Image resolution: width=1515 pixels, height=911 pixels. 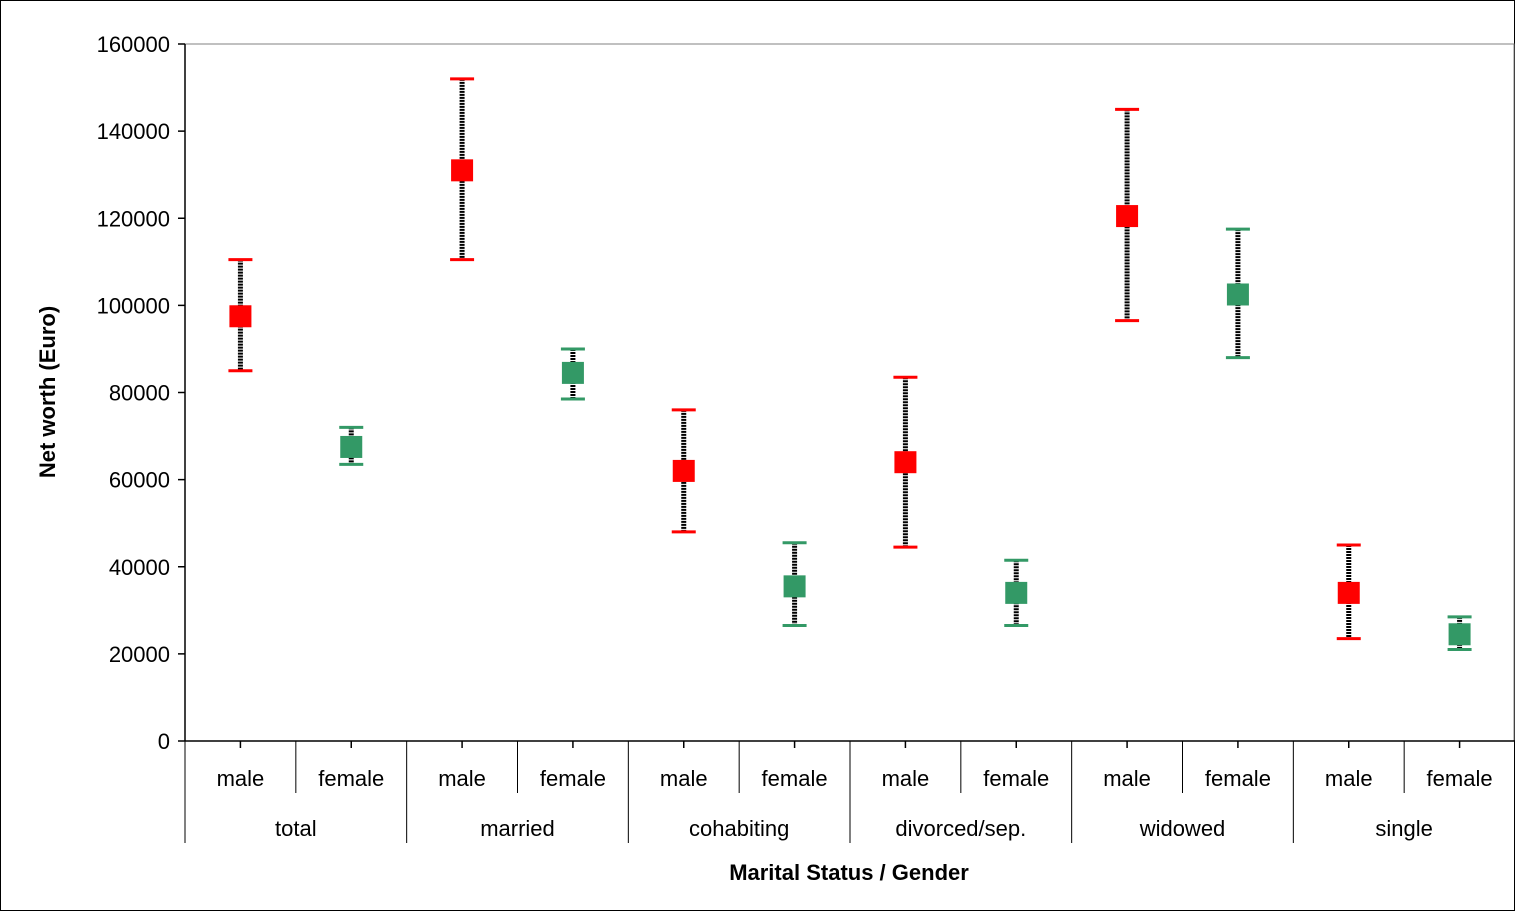 I want to click on x-group-label: married, so click(x=517, y=828).